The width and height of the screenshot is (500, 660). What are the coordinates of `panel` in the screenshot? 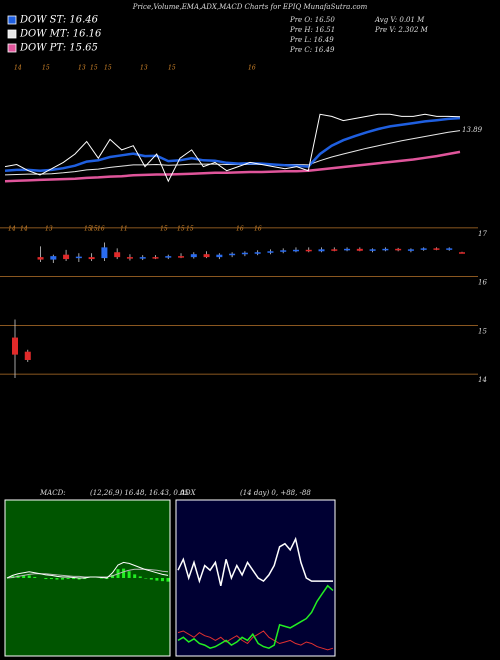 It's located at (255, 578).